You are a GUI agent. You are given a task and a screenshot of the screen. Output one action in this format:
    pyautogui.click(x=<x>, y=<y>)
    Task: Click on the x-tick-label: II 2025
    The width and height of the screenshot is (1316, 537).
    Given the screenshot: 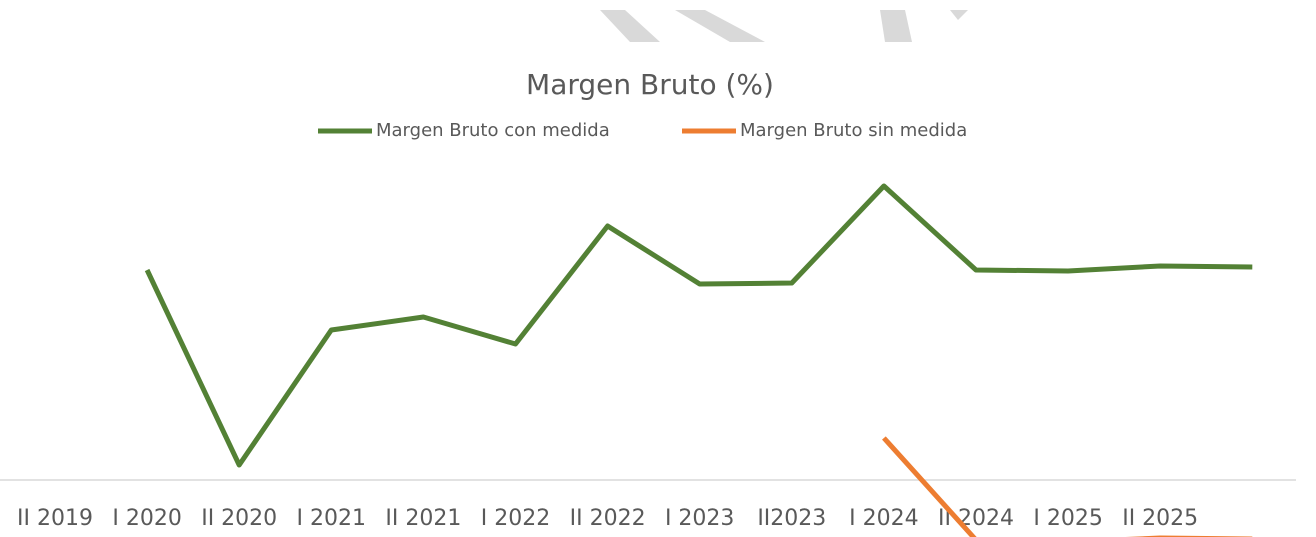 What is the action you would take?
    pyautogui.click(x=1160, y=518)
    